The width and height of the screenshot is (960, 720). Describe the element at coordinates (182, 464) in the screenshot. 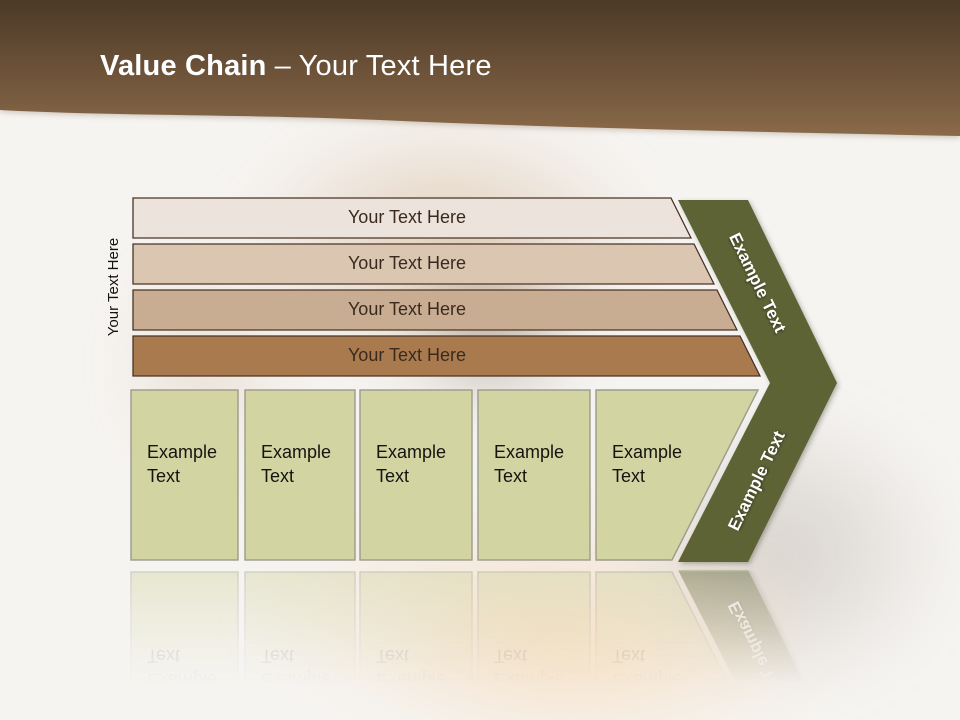

I see `box-label-1: Example Text` at that location.